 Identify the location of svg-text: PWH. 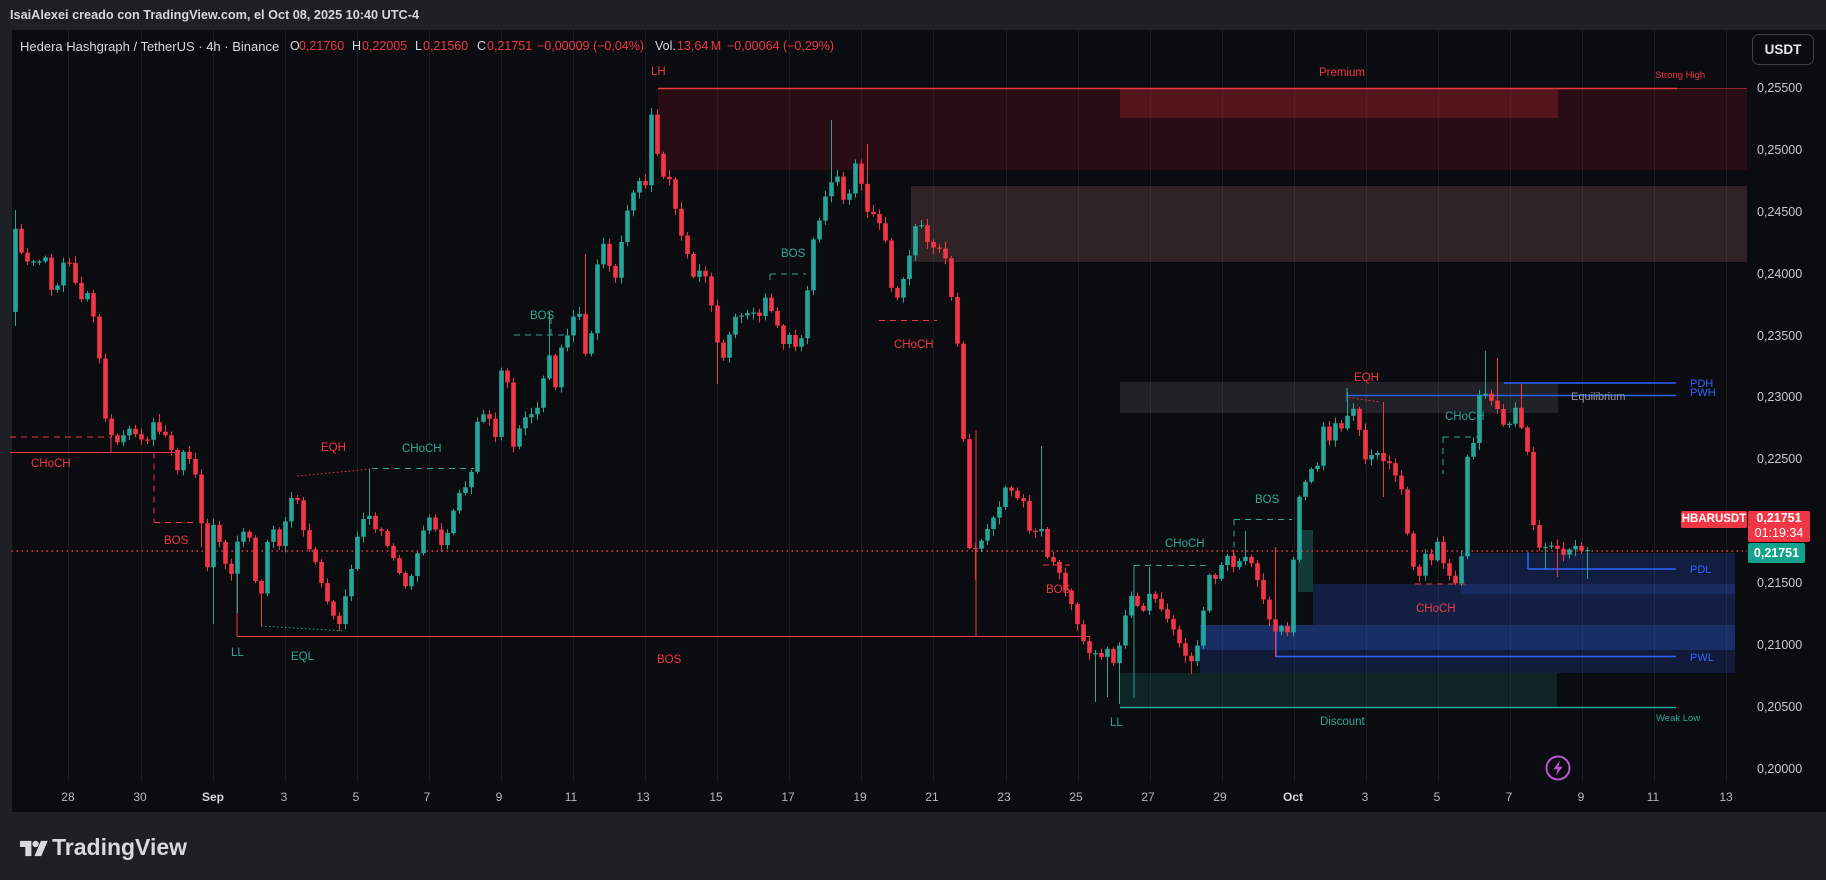
(1703, 393).